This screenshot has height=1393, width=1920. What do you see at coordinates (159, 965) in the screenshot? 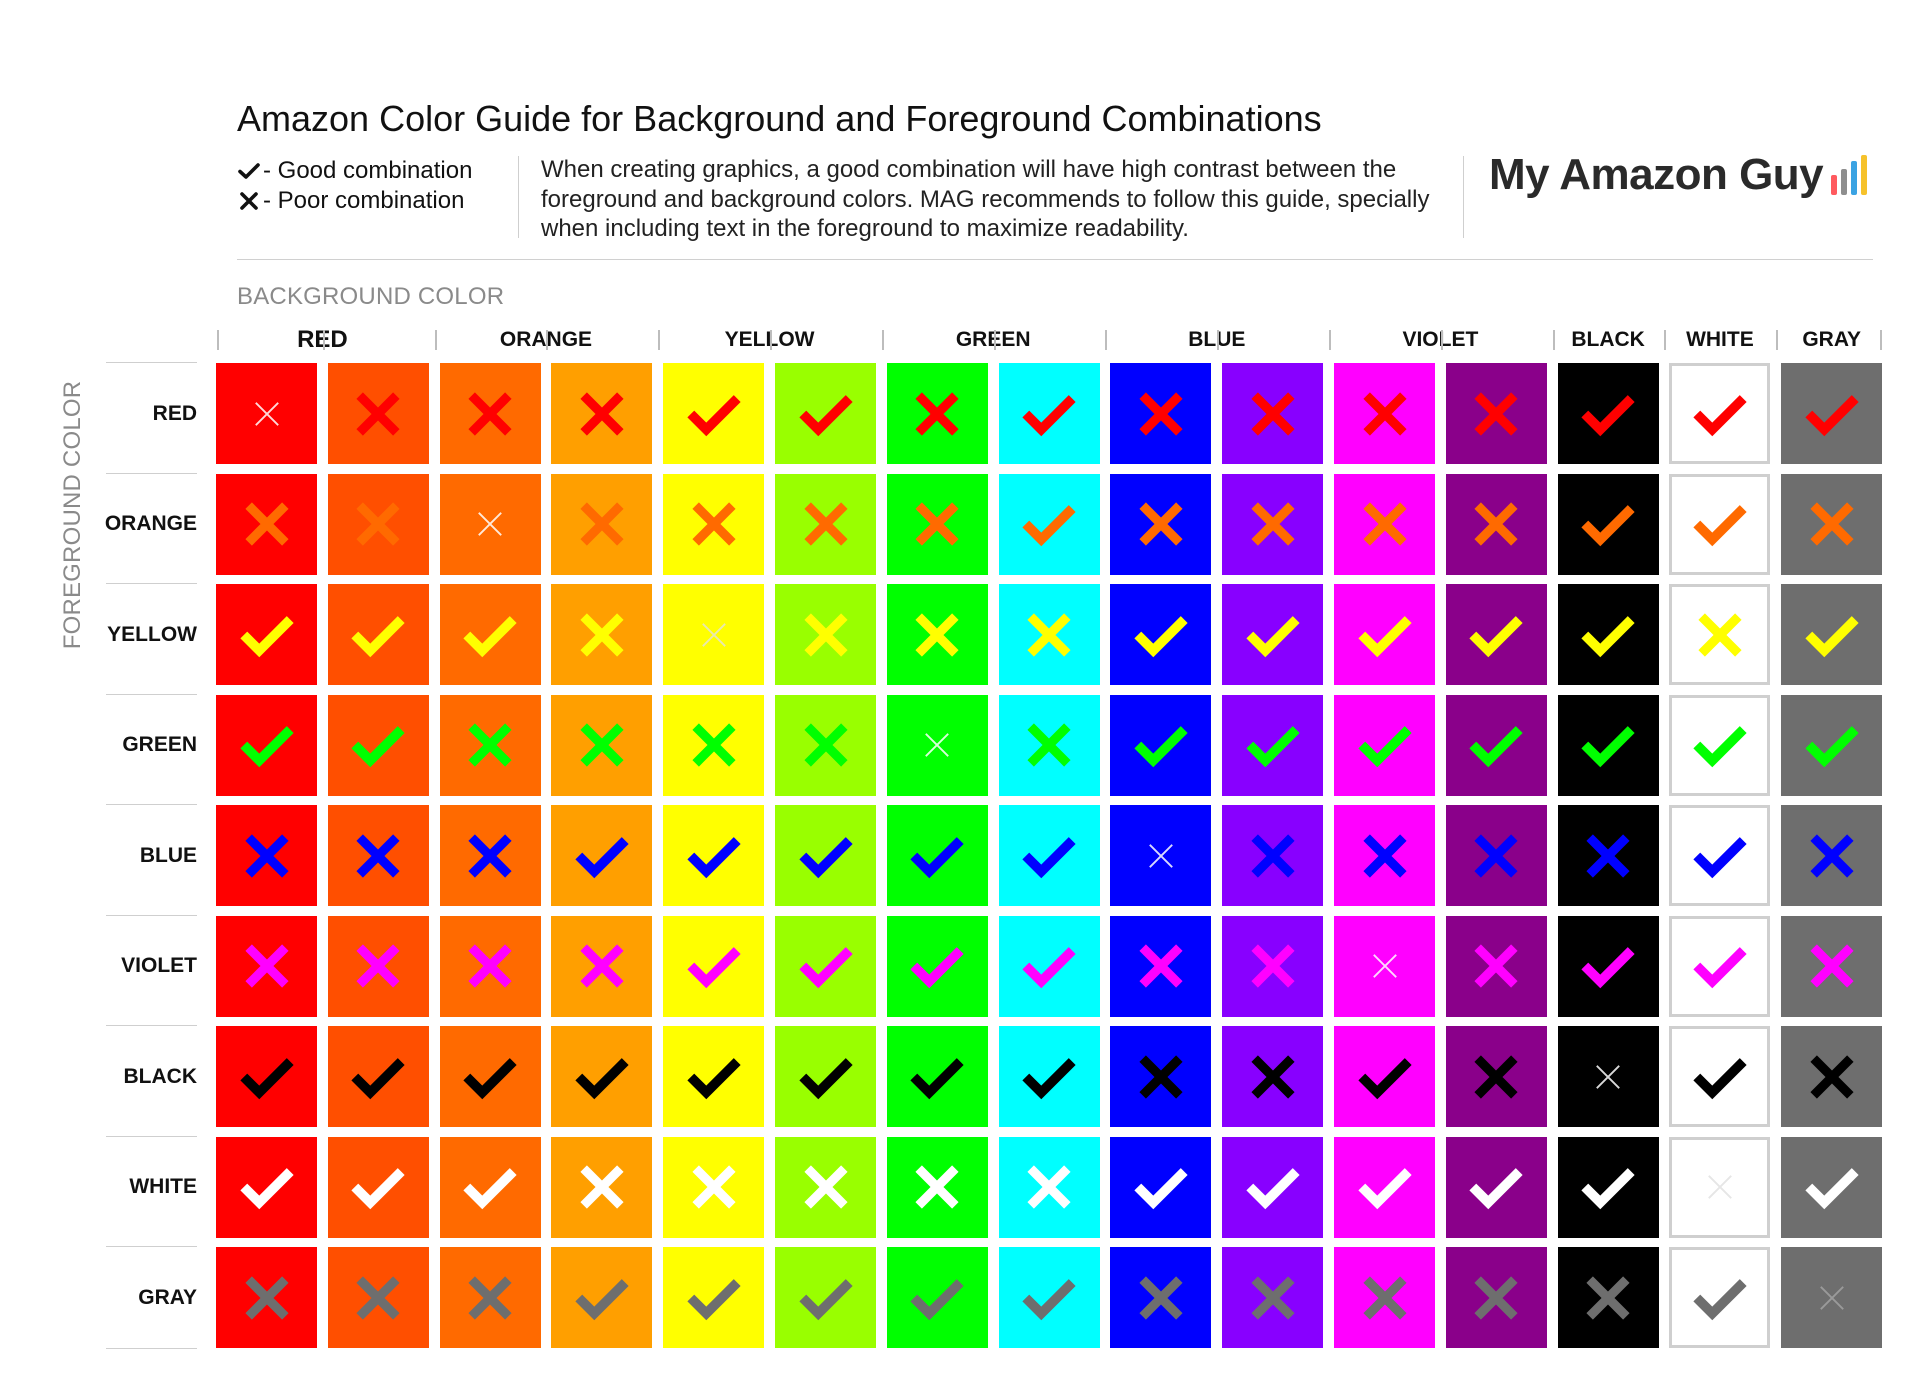
I see `row-label-violet: VIOLET` at bounding box center [159, 965].